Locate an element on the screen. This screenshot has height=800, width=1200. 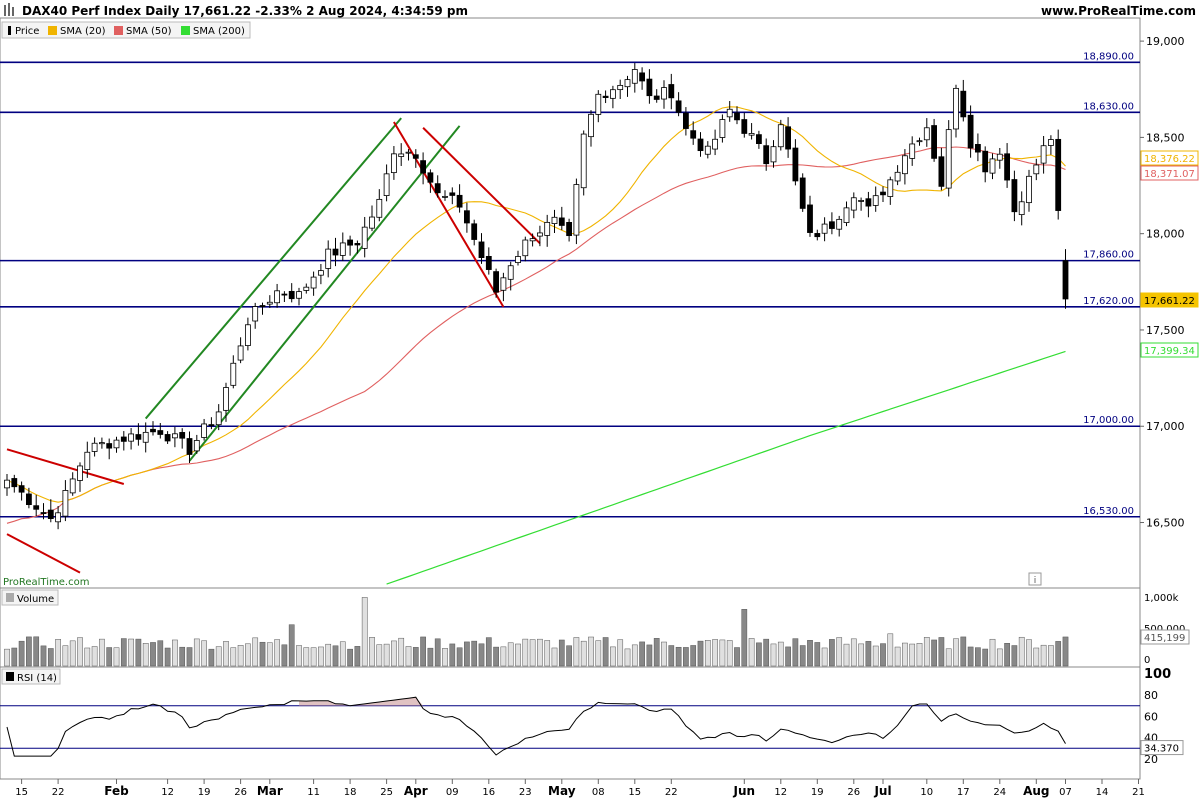
legend-price: Price is located at coordinates (27, 31).